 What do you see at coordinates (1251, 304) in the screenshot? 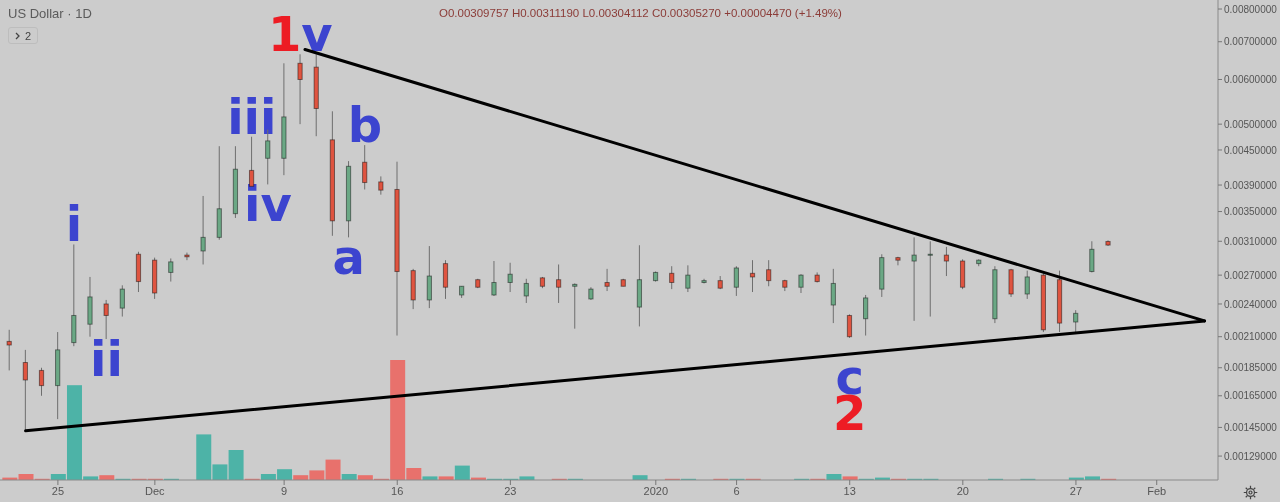
I see `y-tick-label: 0.00240000` at bounding box center [1251, 304].